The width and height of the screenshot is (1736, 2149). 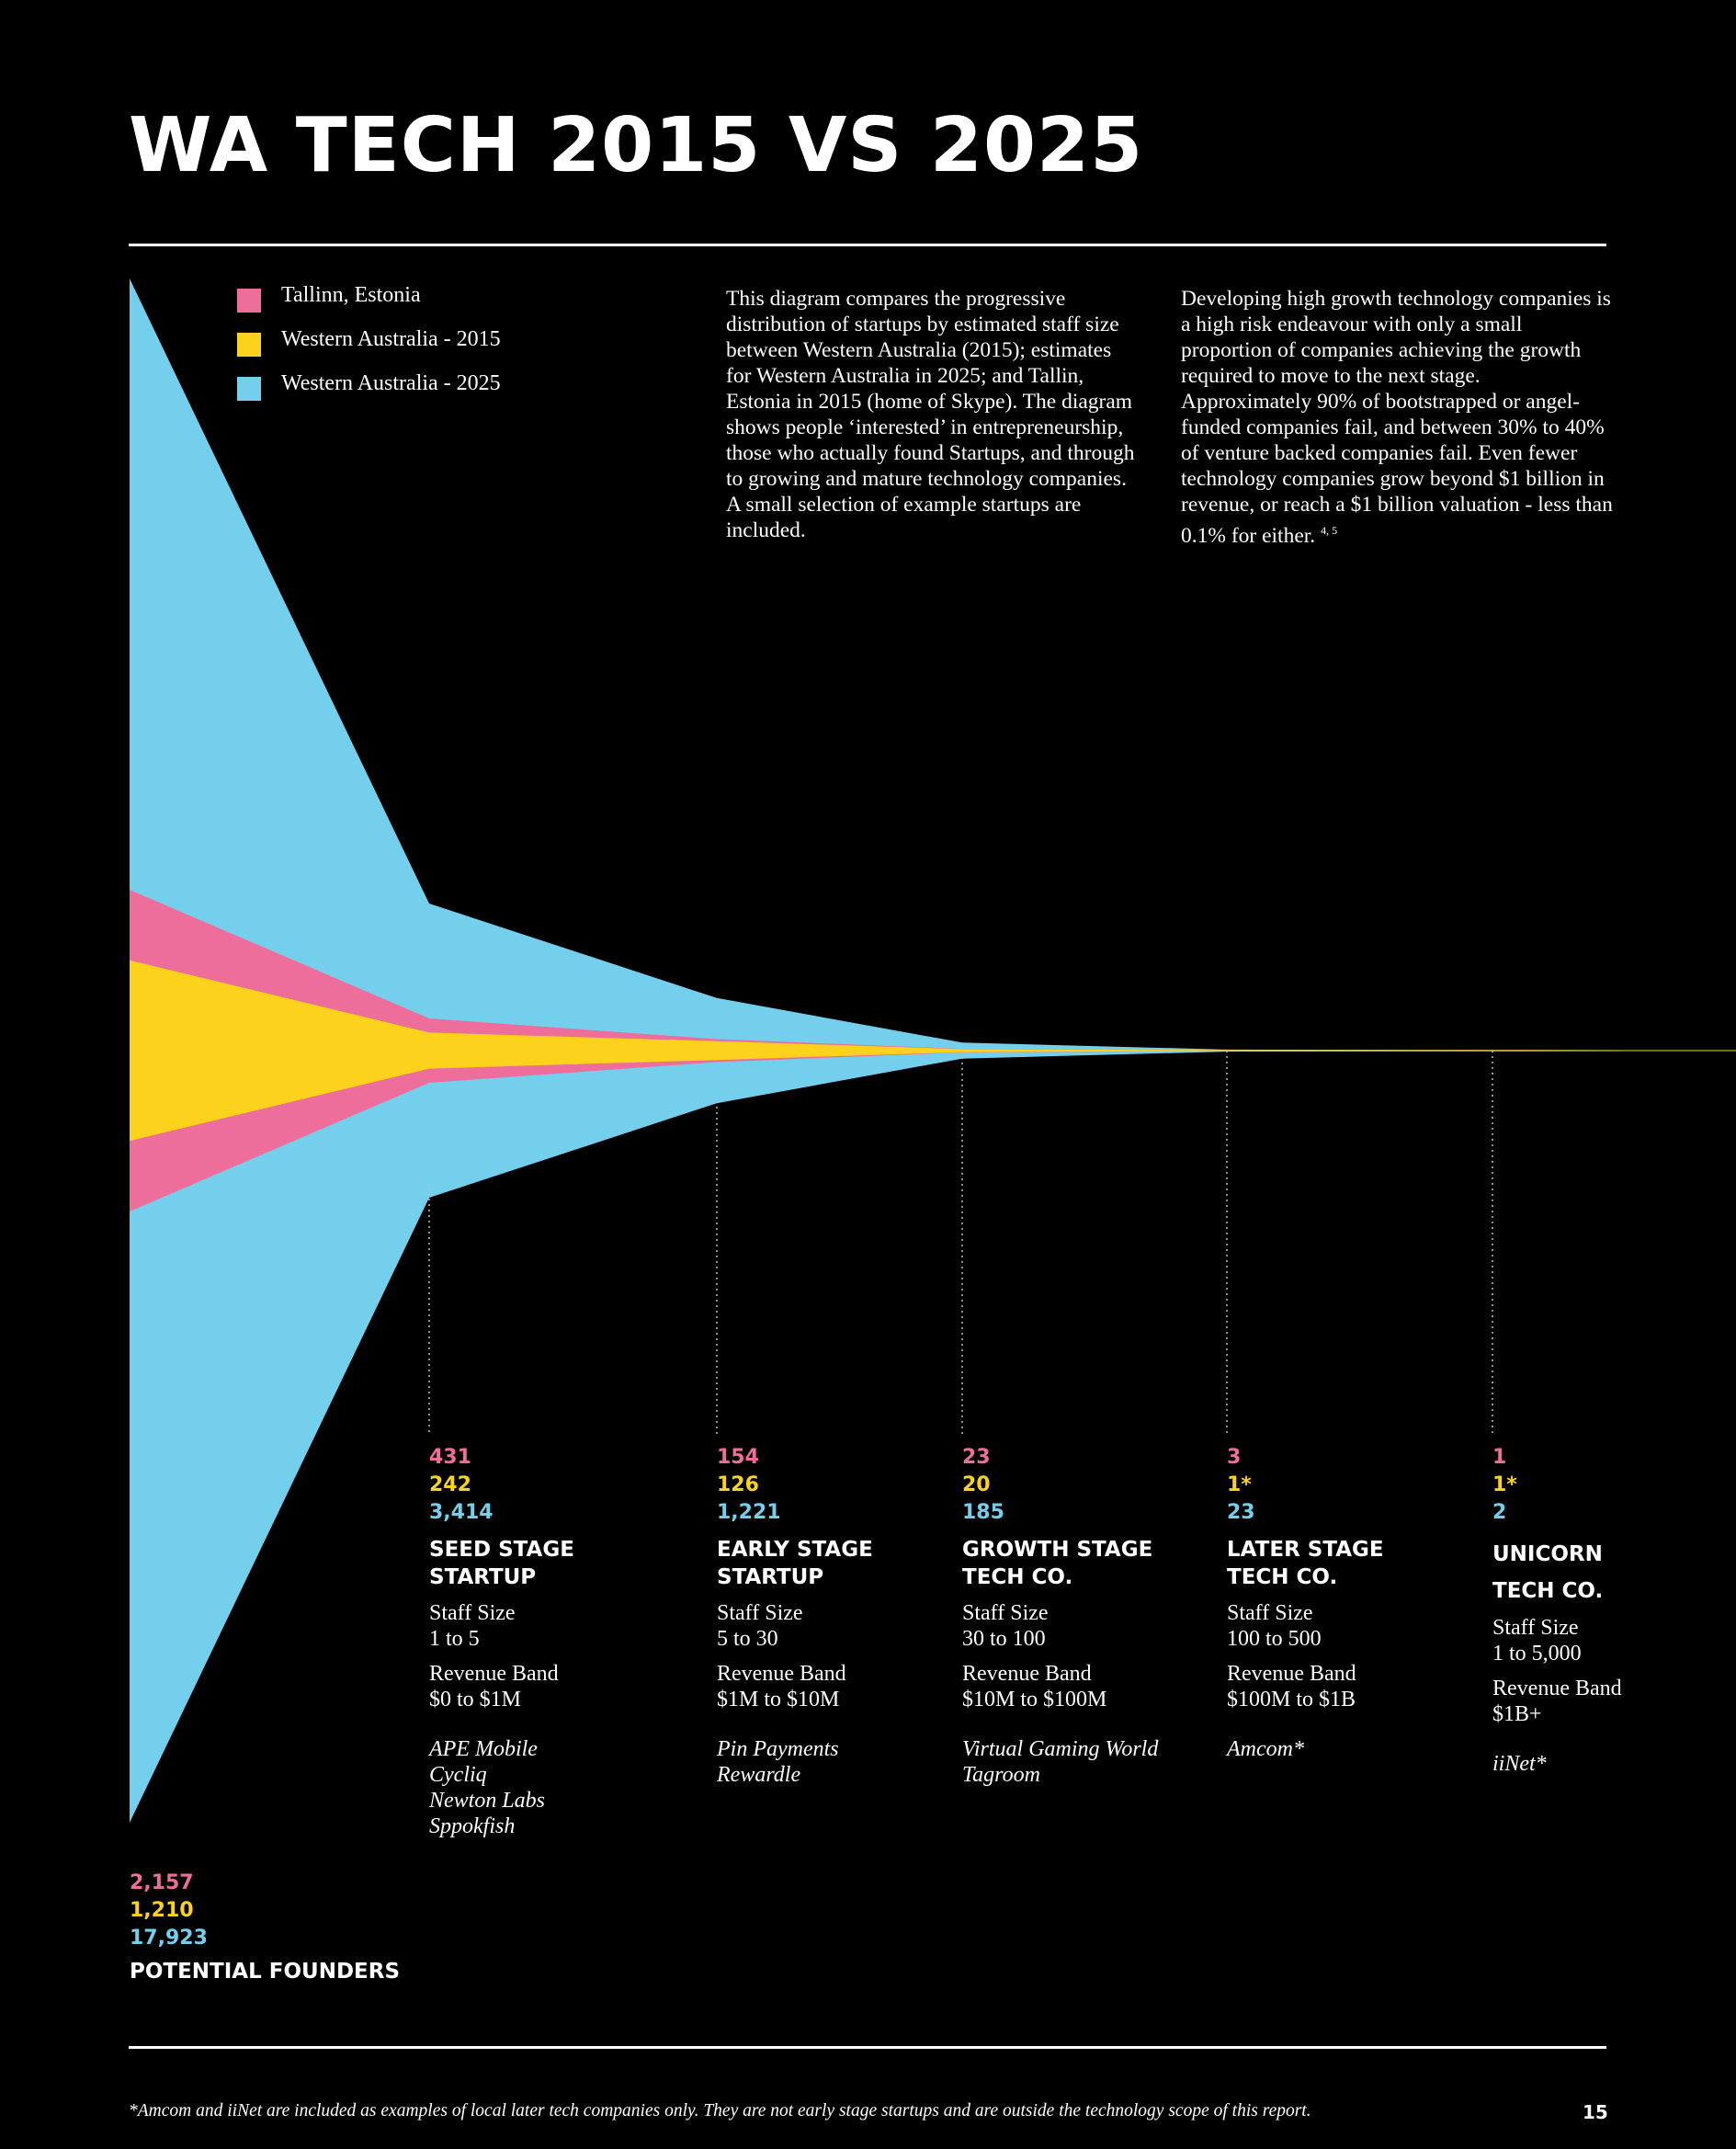 I want to click on later-revenue: Revenue Band $100M to $1B, so click(x=1305, y=1686).